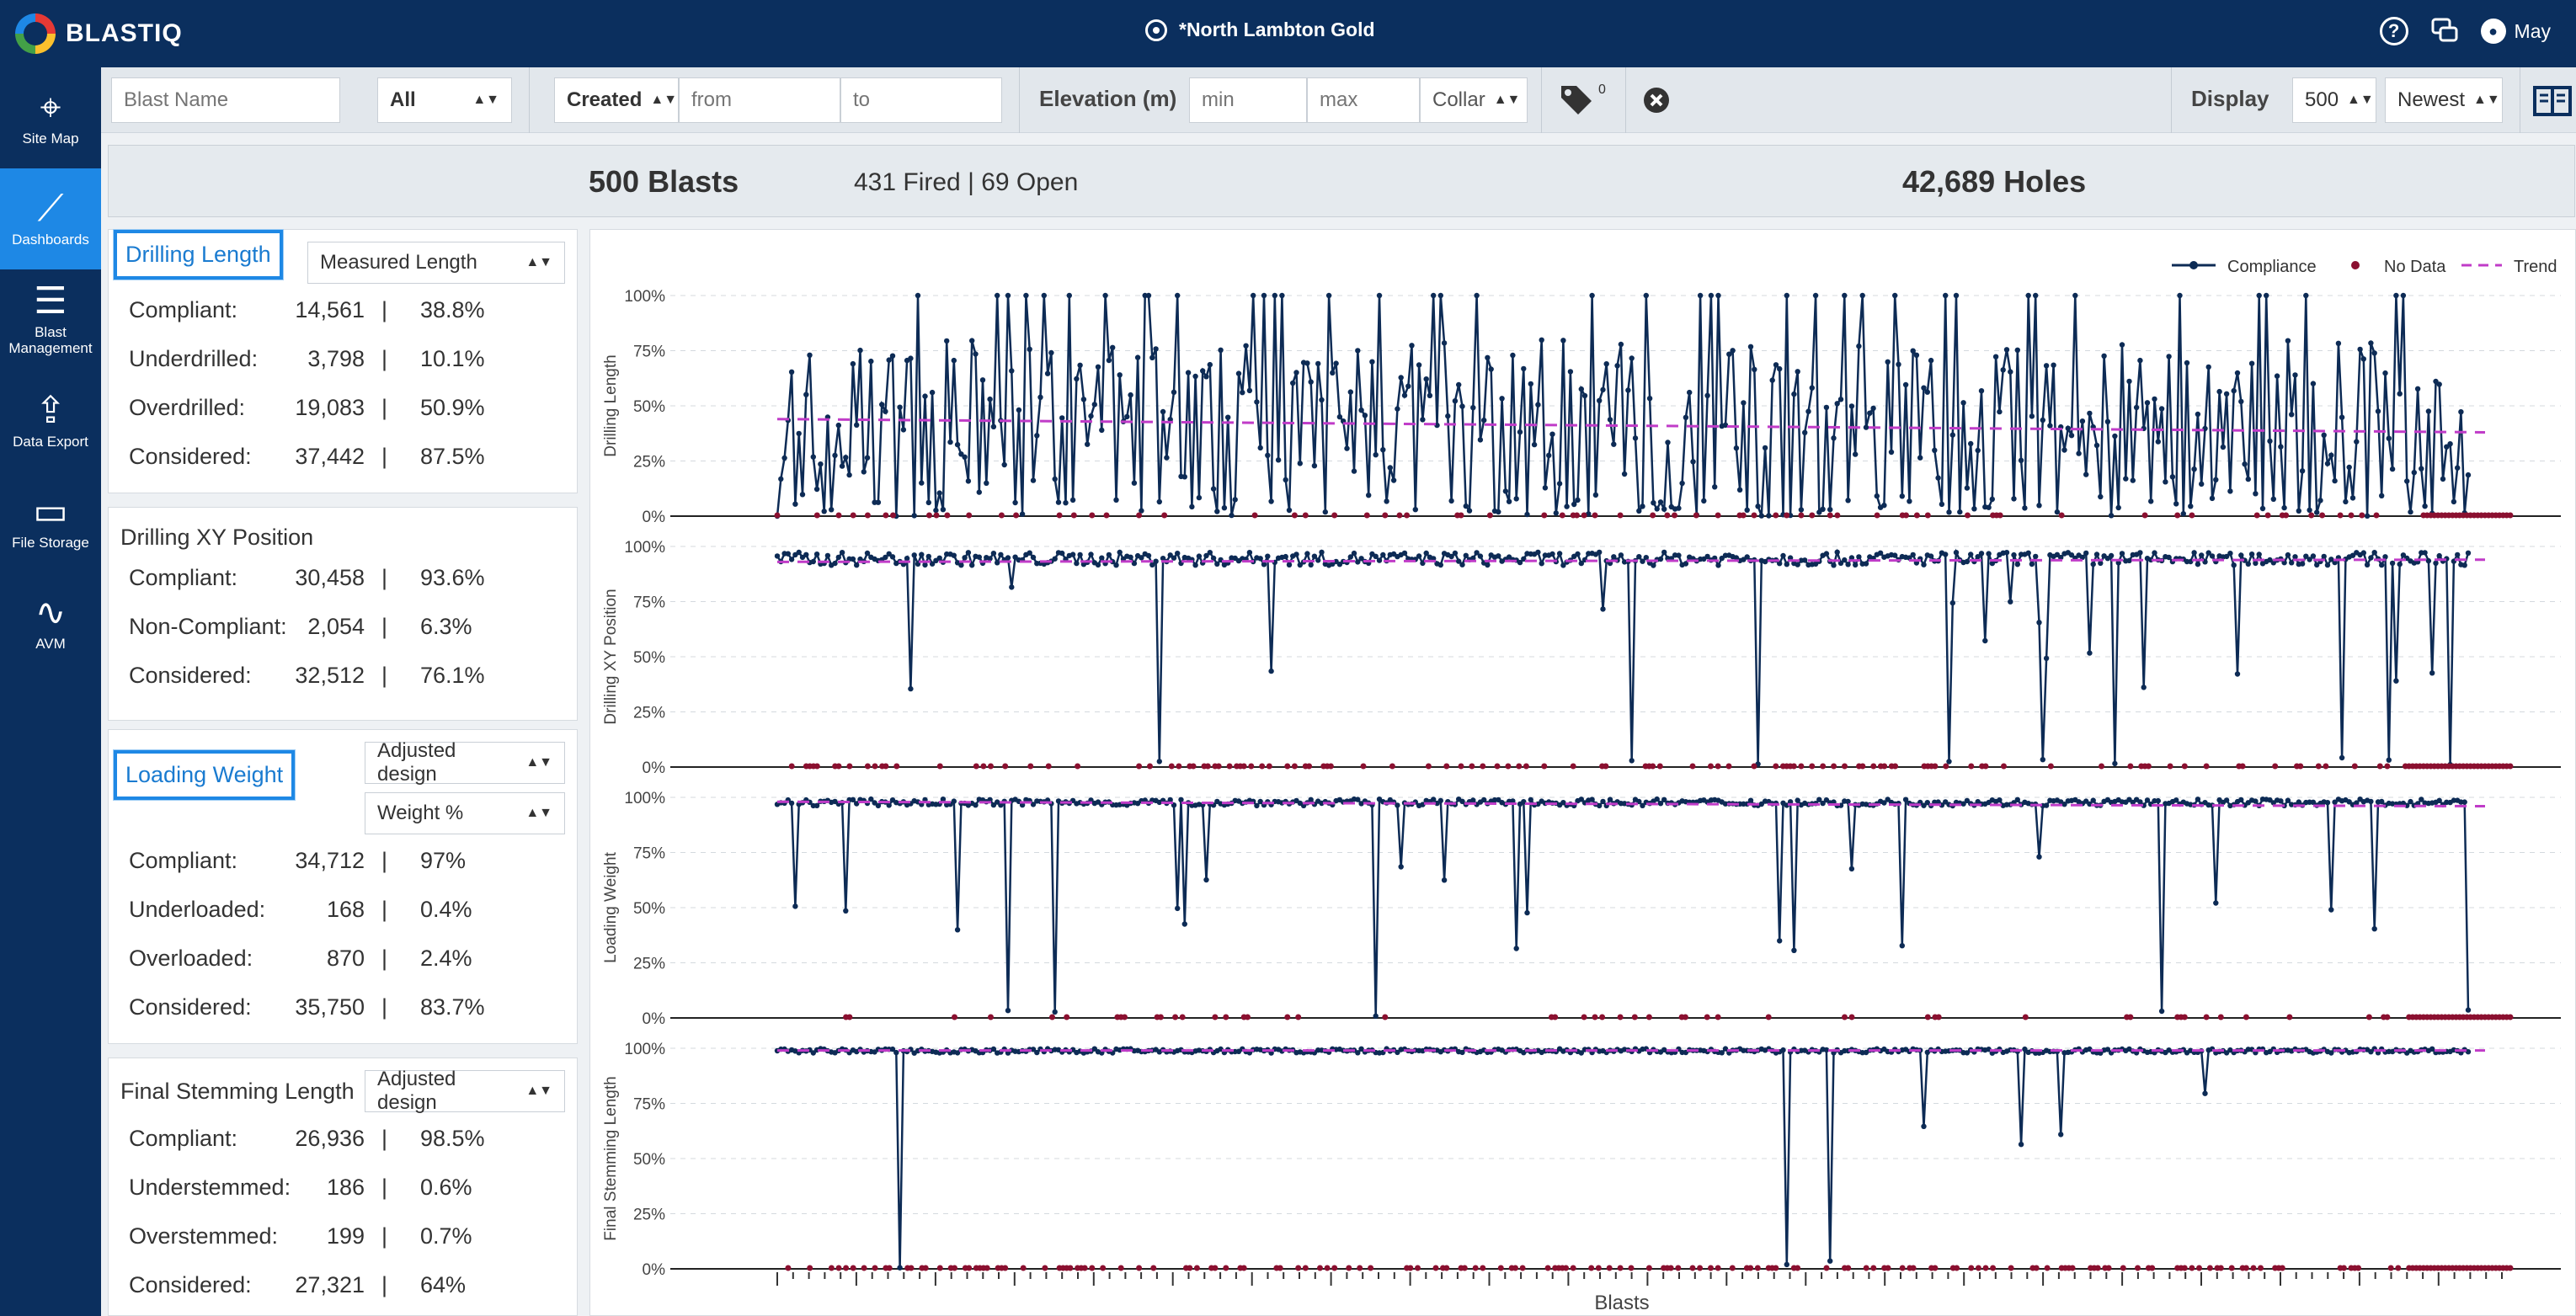 Image resolution: width=2576 pixels, height=1316 pixels. I want to click on y-tick-label: 25%, so click(649, 714).